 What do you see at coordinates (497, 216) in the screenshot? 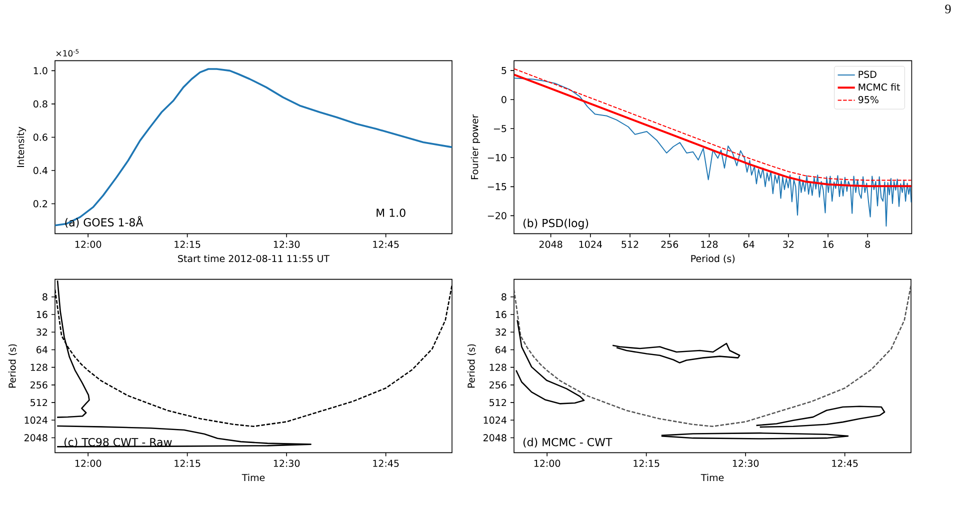
I see `y-tick-label: −20` at bounding box center [497, 216].